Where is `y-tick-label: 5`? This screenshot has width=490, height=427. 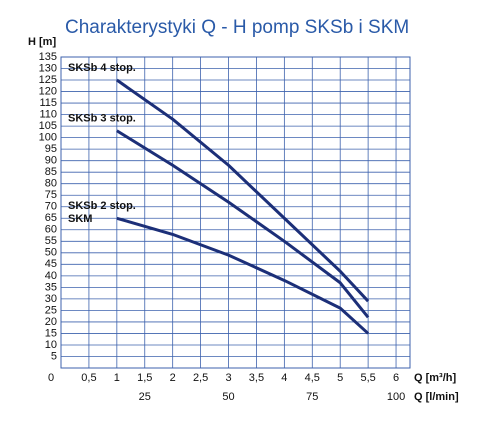
y-tick-label: 5 is located at coordinates (54, 356).